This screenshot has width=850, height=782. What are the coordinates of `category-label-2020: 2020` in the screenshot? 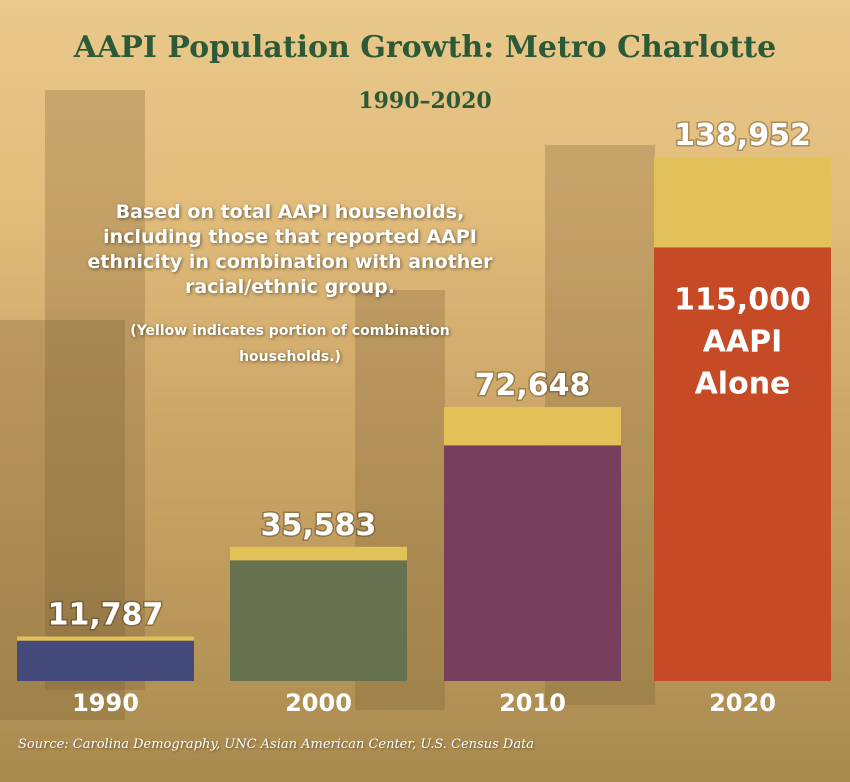 It's located at (742, 703).